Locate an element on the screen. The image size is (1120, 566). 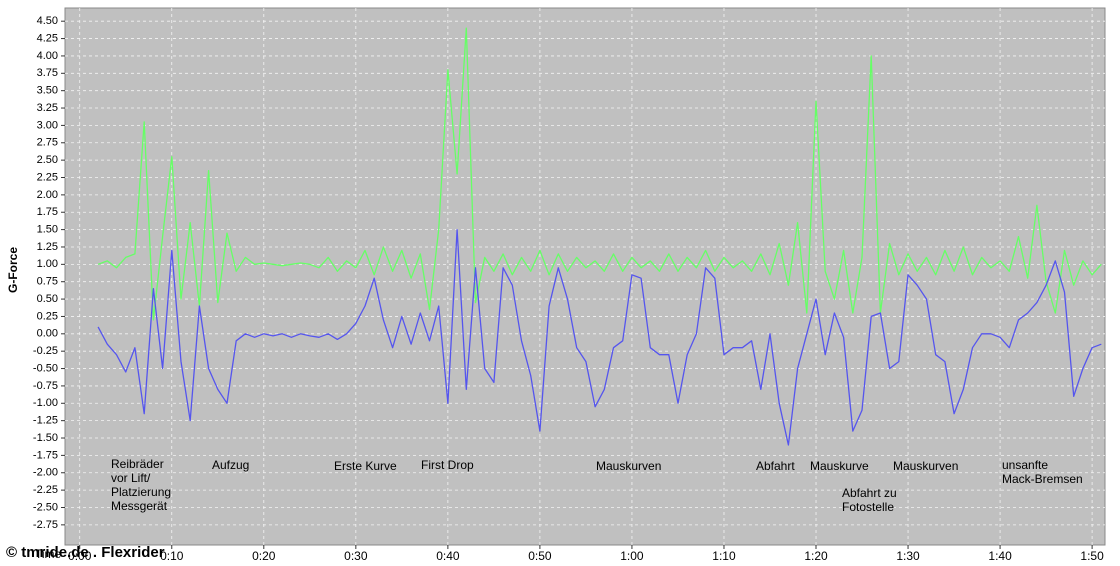
y-tick-label: -0.75 is located at coordinates (45, 386).